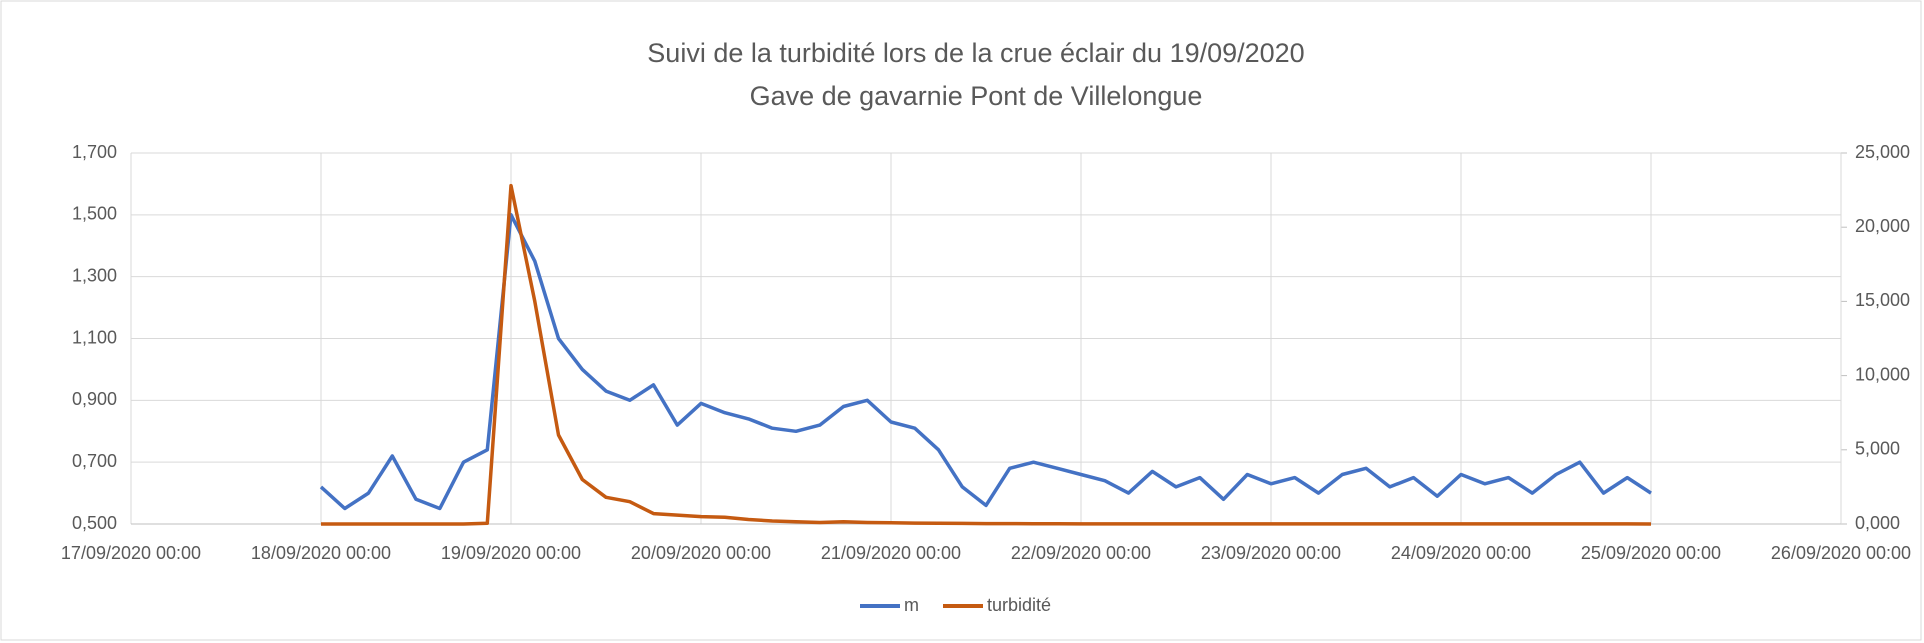  Describe the element at coordinates (1877, 523) in the screenshot. I see `y2-tick-label: 0,000` at that location.